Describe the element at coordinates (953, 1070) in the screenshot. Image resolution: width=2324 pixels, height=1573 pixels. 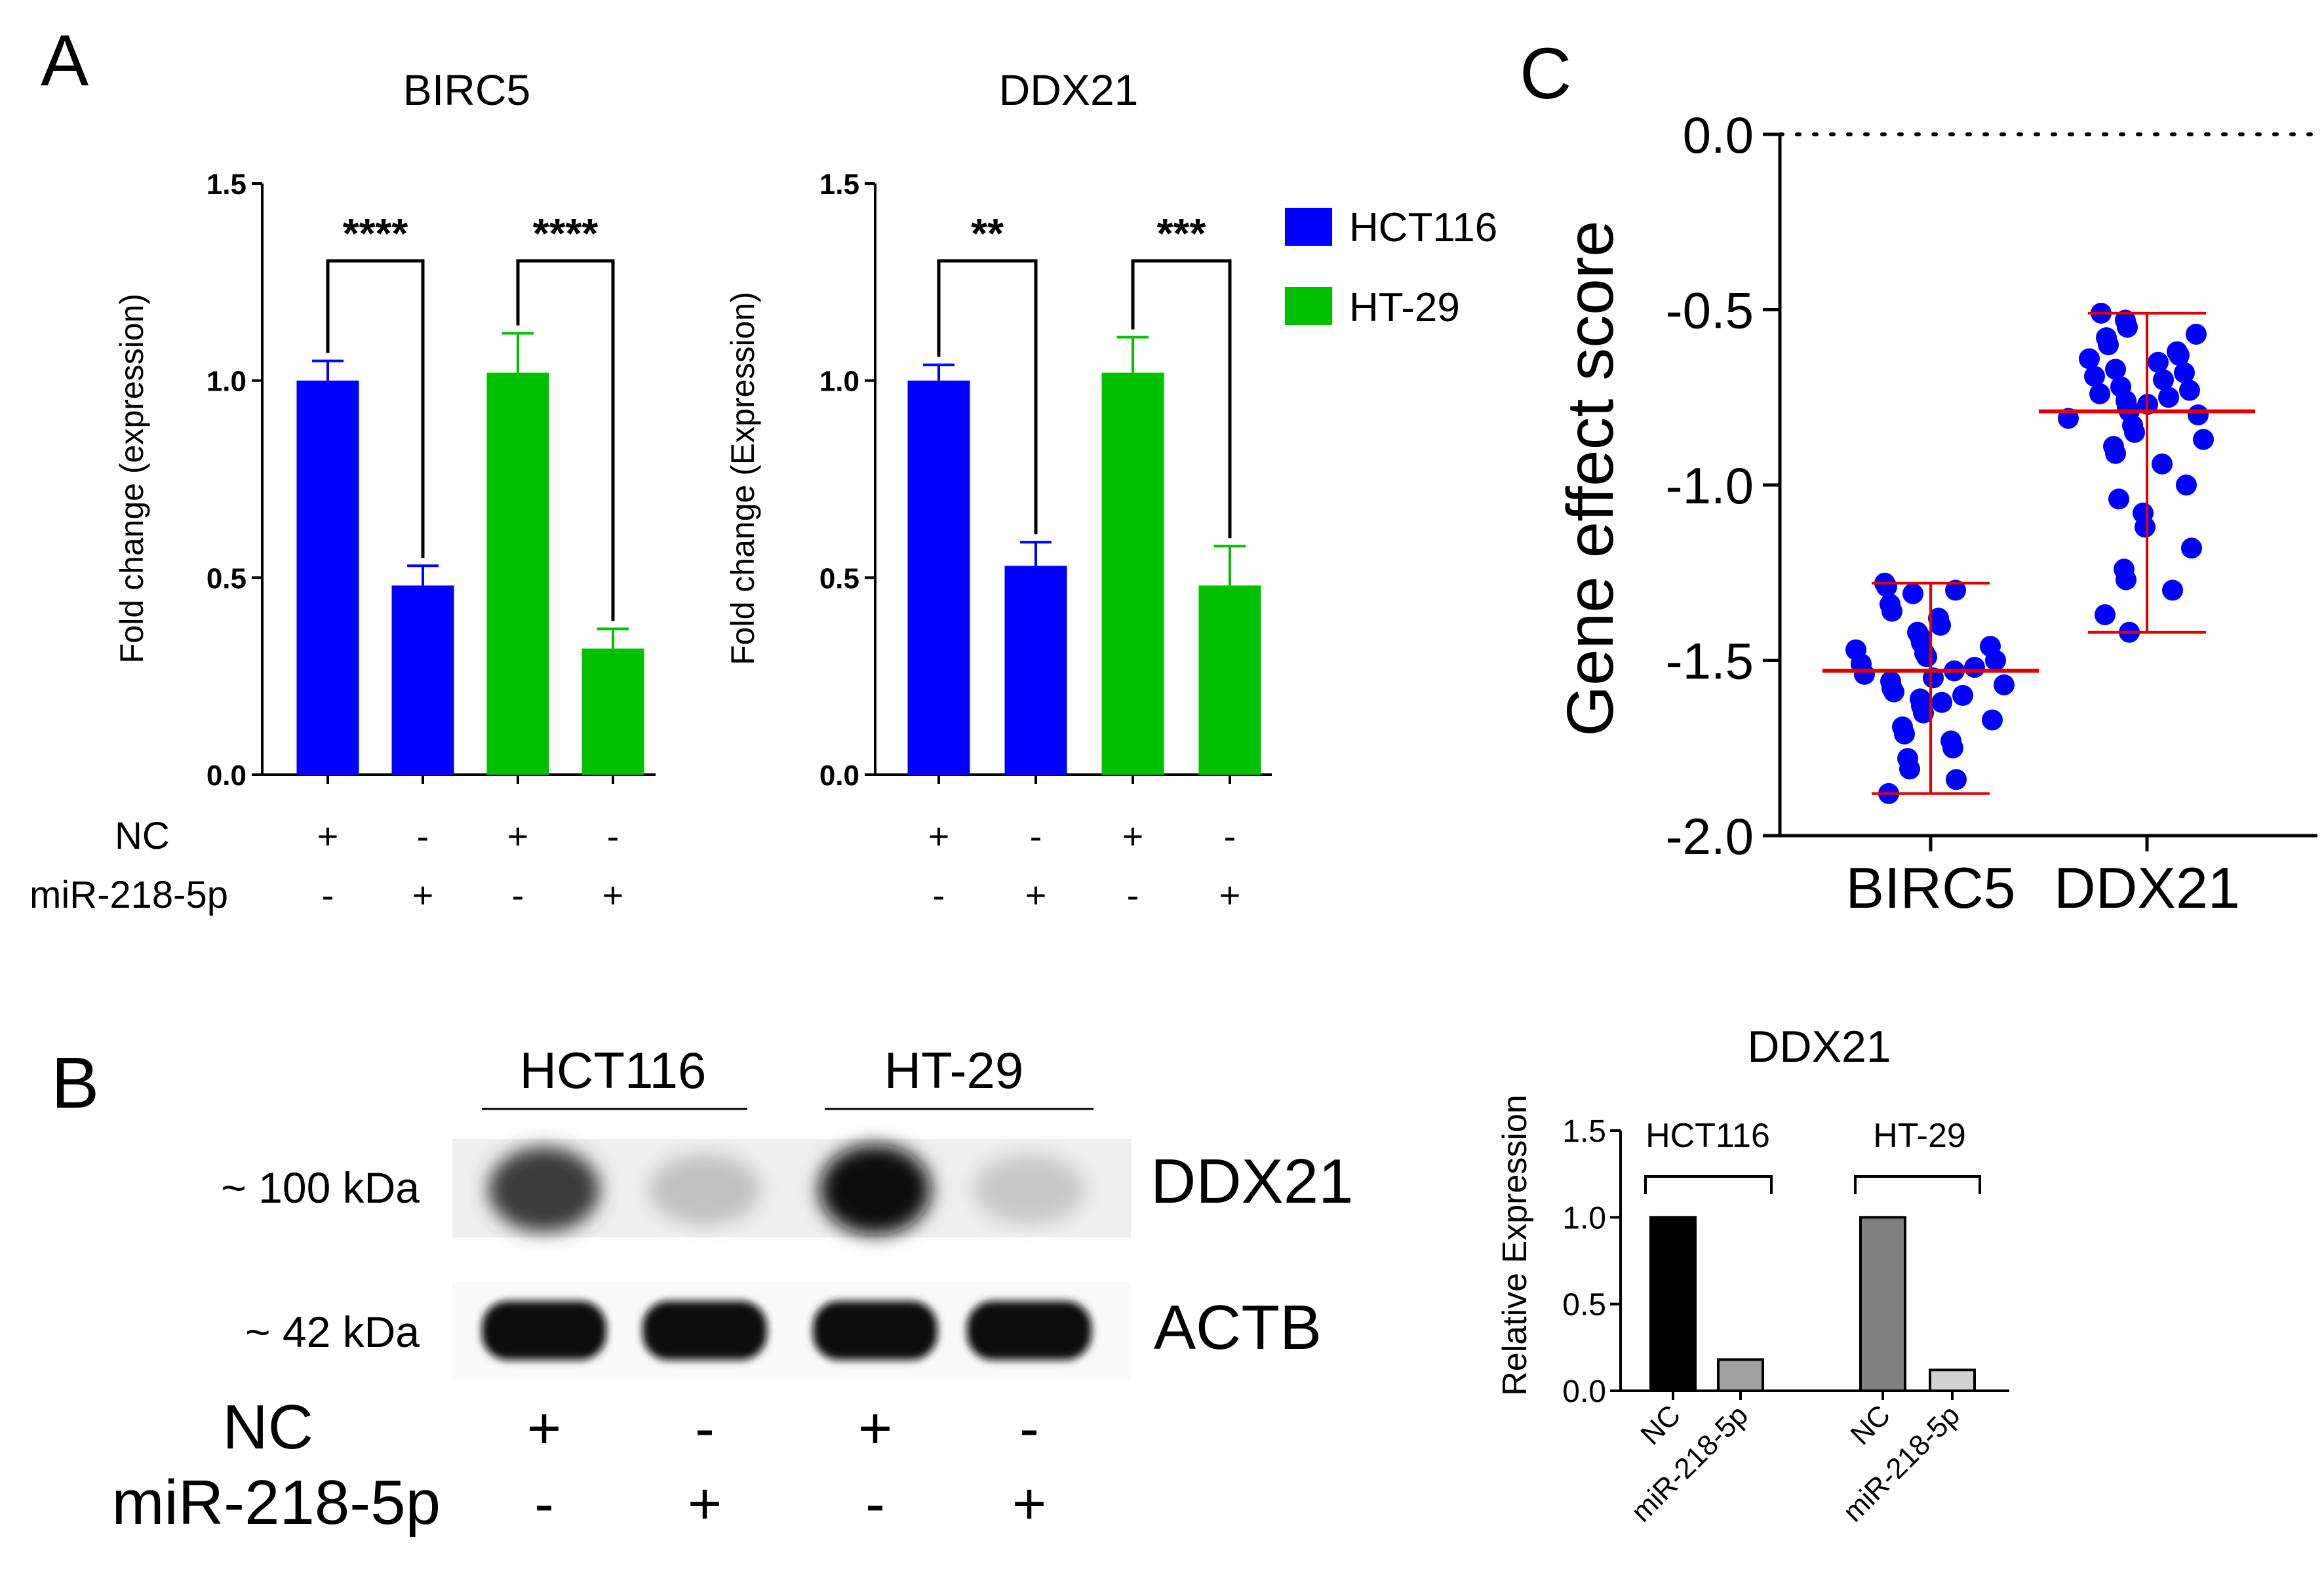
I see `cell-line-label-ht29: HT-29` at that location.